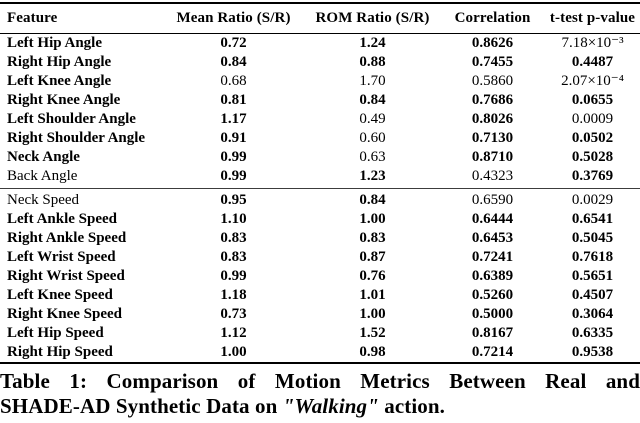  Describe the element at coordinates (592, 138) in the screenshot. I see `value-cell: 0.0502` at that location.